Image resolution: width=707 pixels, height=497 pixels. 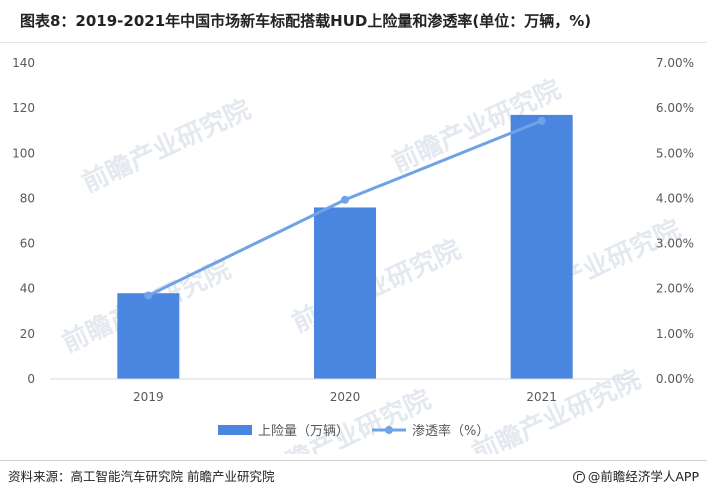 What do you see at coordinates (235, 430) in the screenshot?
I see `legend-bar-swatch` at bounding box center [235, 430].